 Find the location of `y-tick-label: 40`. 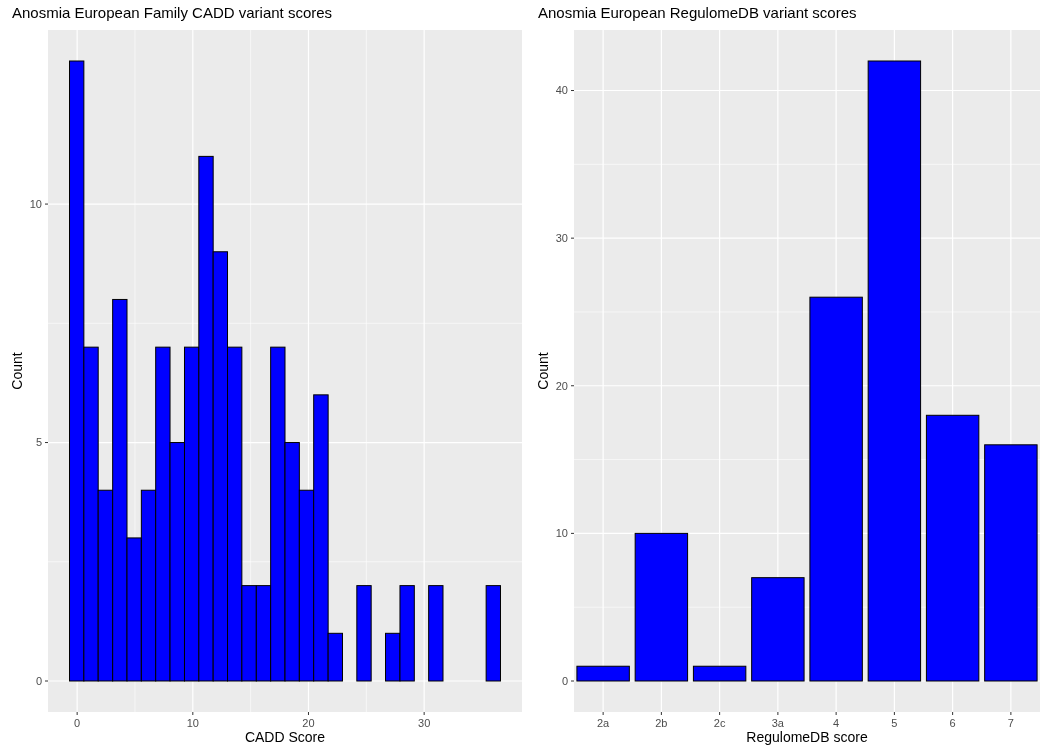

y-tick-label: 40 is located at coordinates (561, 90).